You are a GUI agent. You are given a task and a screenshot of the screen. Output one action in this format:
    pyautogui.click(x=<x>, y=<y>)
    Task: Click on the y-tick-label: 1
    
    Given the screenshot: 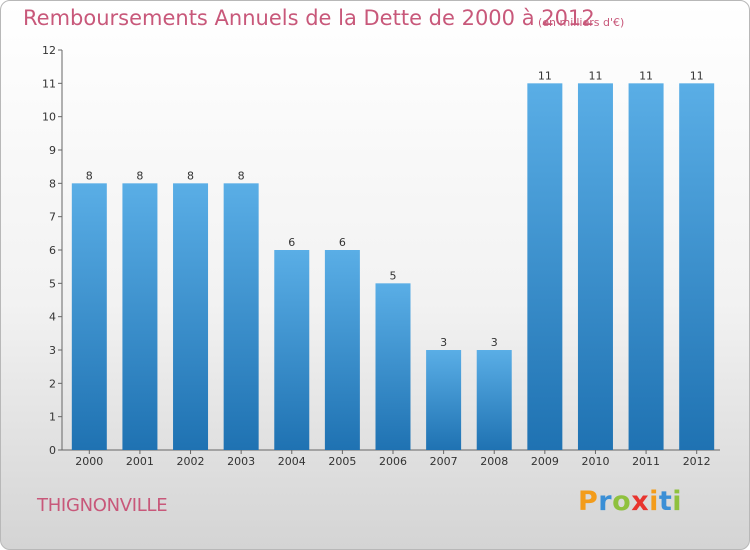 What is the action you would take?
    pyautogui.click(x=52, y=417)
    